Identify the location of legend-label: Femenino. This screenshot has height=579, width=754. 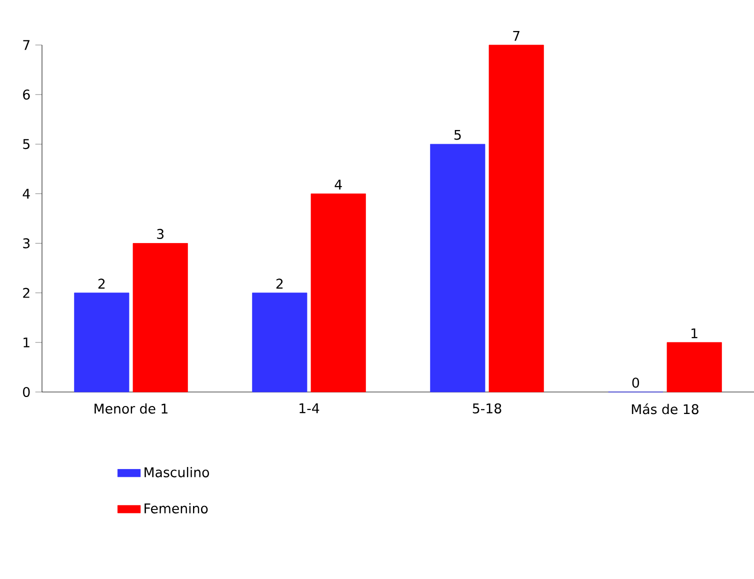
(176, 508).